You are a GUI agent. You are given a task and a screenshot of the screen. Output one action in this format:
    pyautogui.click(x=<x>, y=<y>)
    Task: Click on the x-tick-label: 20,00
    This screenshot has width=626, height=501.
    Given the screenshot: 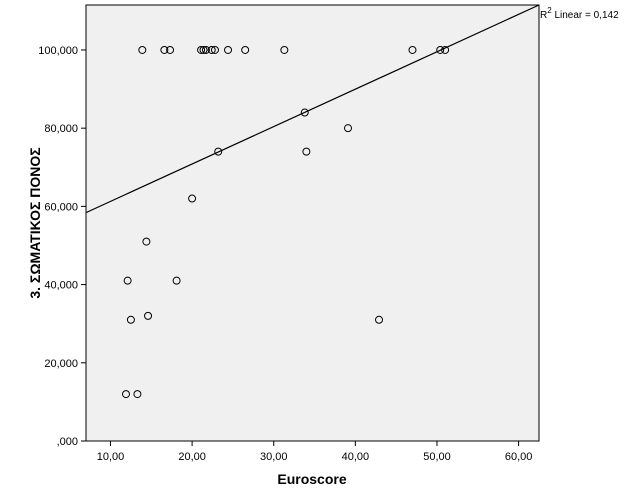 What is the action you would take?
    pyautogui.click(x=192, y=457)
    